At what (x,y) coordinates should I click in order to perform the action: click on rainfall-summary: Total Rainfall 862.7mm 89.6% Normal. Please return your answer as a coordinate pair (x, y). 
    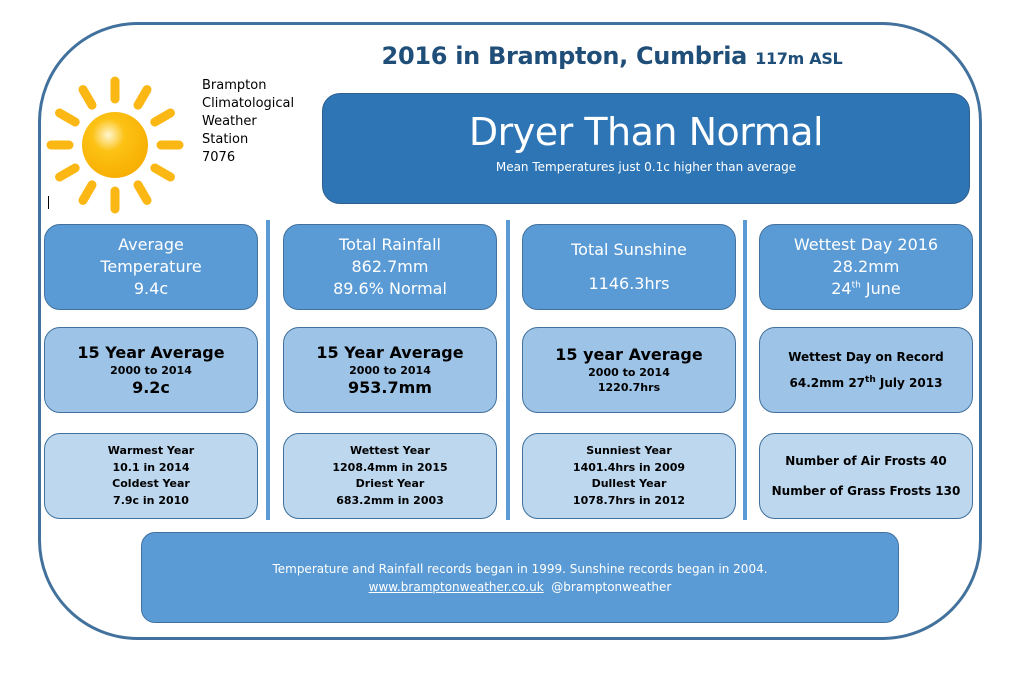
    Looking at the image, I should click on (390, 267).